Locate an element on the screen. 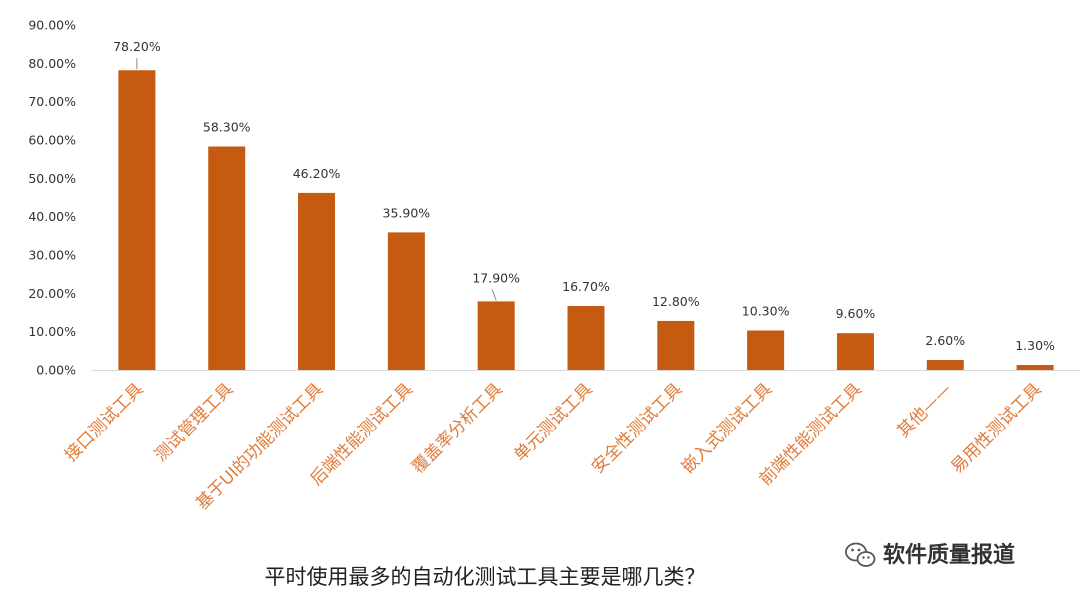 The height and width of the screenshot is (602, 1080). data-label: 78.20% is located at coordinates (137, 46).